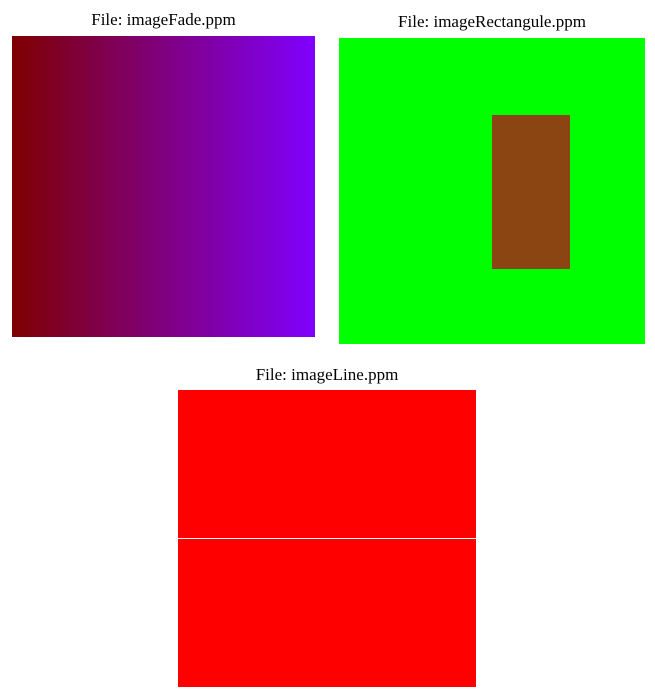 This screenshot has height=692, width=655. I want to click on image-rectangle-title: File: imageRectangule.ppm, so click(492, 21).